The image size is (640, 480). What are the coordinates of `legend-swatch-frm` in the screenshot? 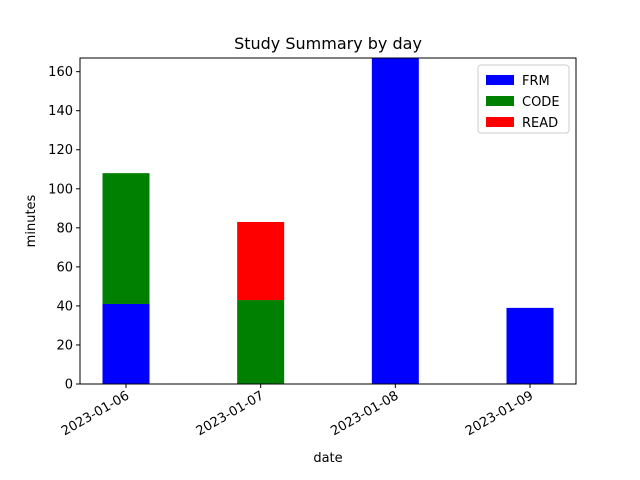 It's located at (500, 80).